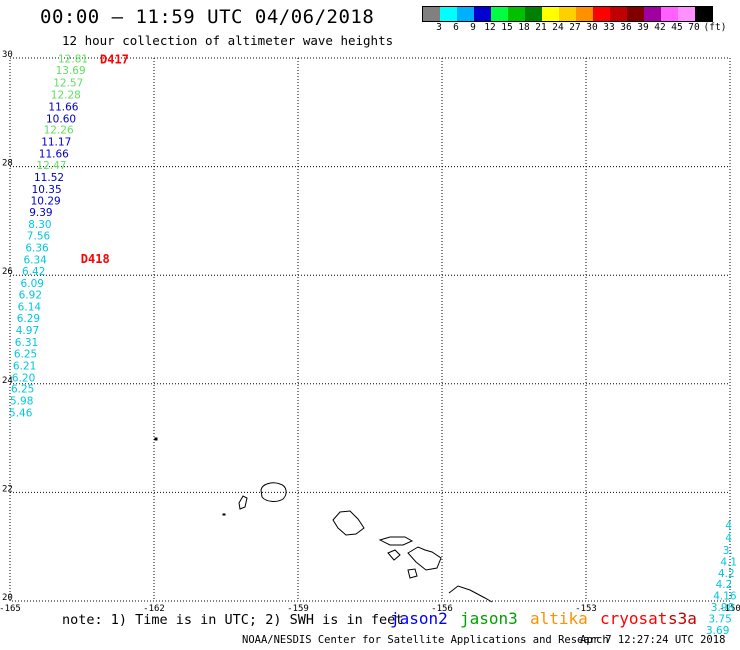 The image size is (740, 650). What do you see at coordinates (728, 551) in the screenshot?
I see `wave-height-value: 3.` at bounding box center [728, 551].